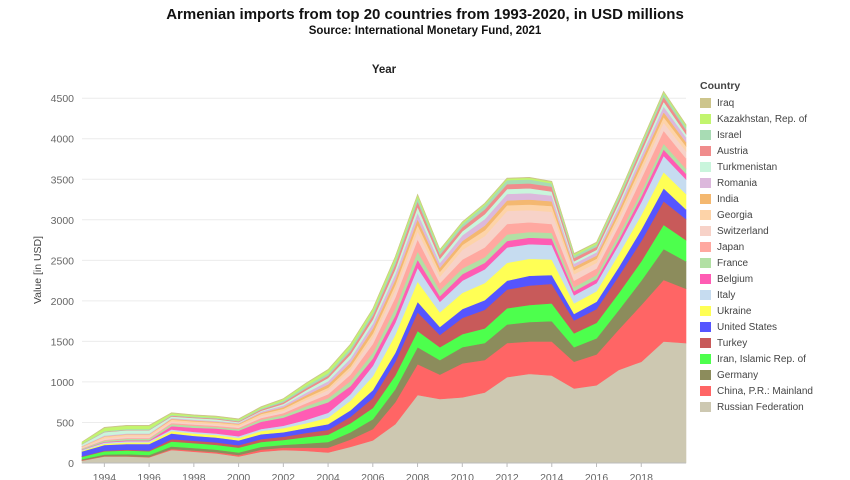  What do you see at coordinates (735, 279) in the screenshot?
I see `legend-label: Belgium` at bounding box center [735, 279].